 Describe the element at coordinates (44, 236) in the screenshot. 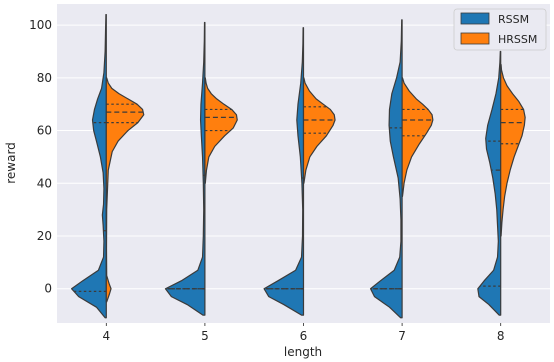

I see `y-tick-label: 20` at that location.